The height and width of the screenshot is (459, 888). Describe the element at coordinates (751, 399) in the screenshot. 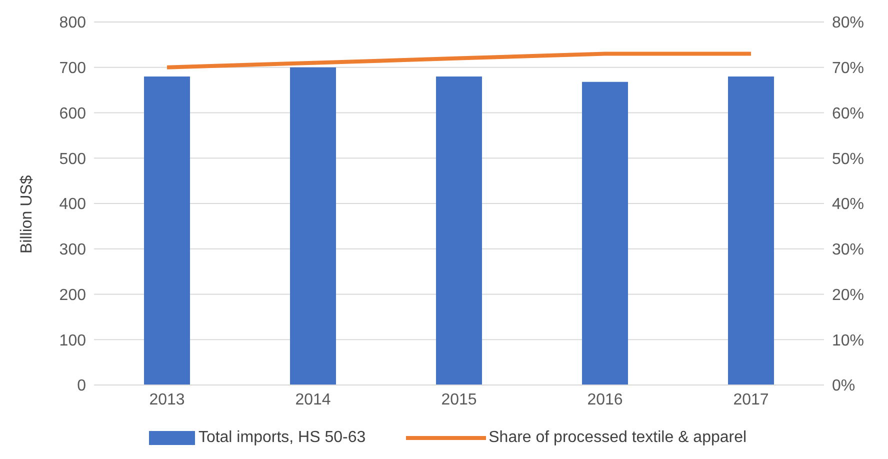

I see `x-tick-label: 2017` at that location.